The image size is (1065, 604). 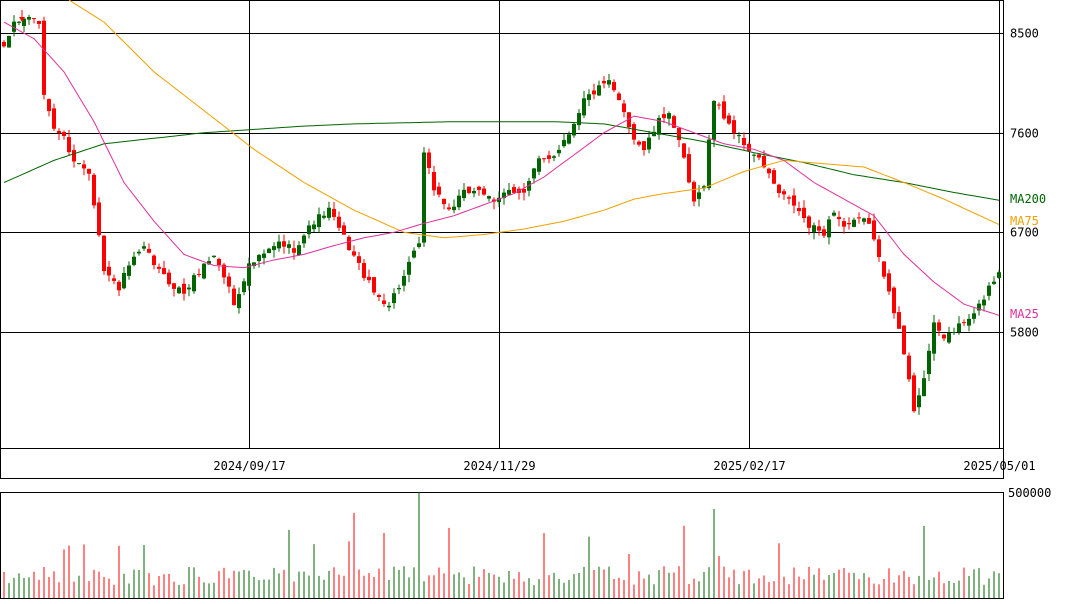 I want to click on marker-arrow-head, so click(x=22, y=19).